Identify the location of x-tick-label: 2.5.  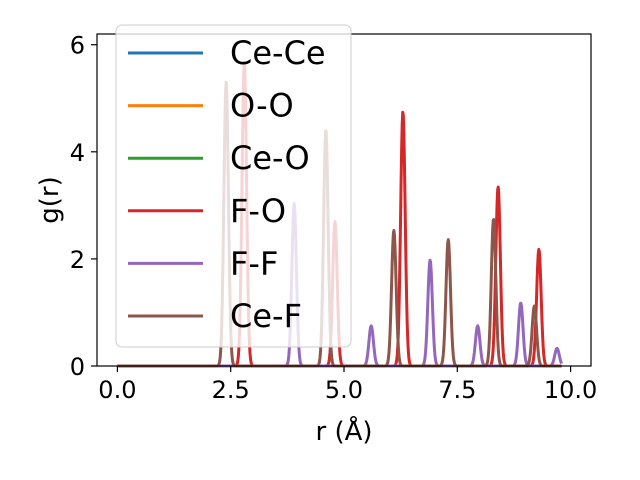
(231, 390).